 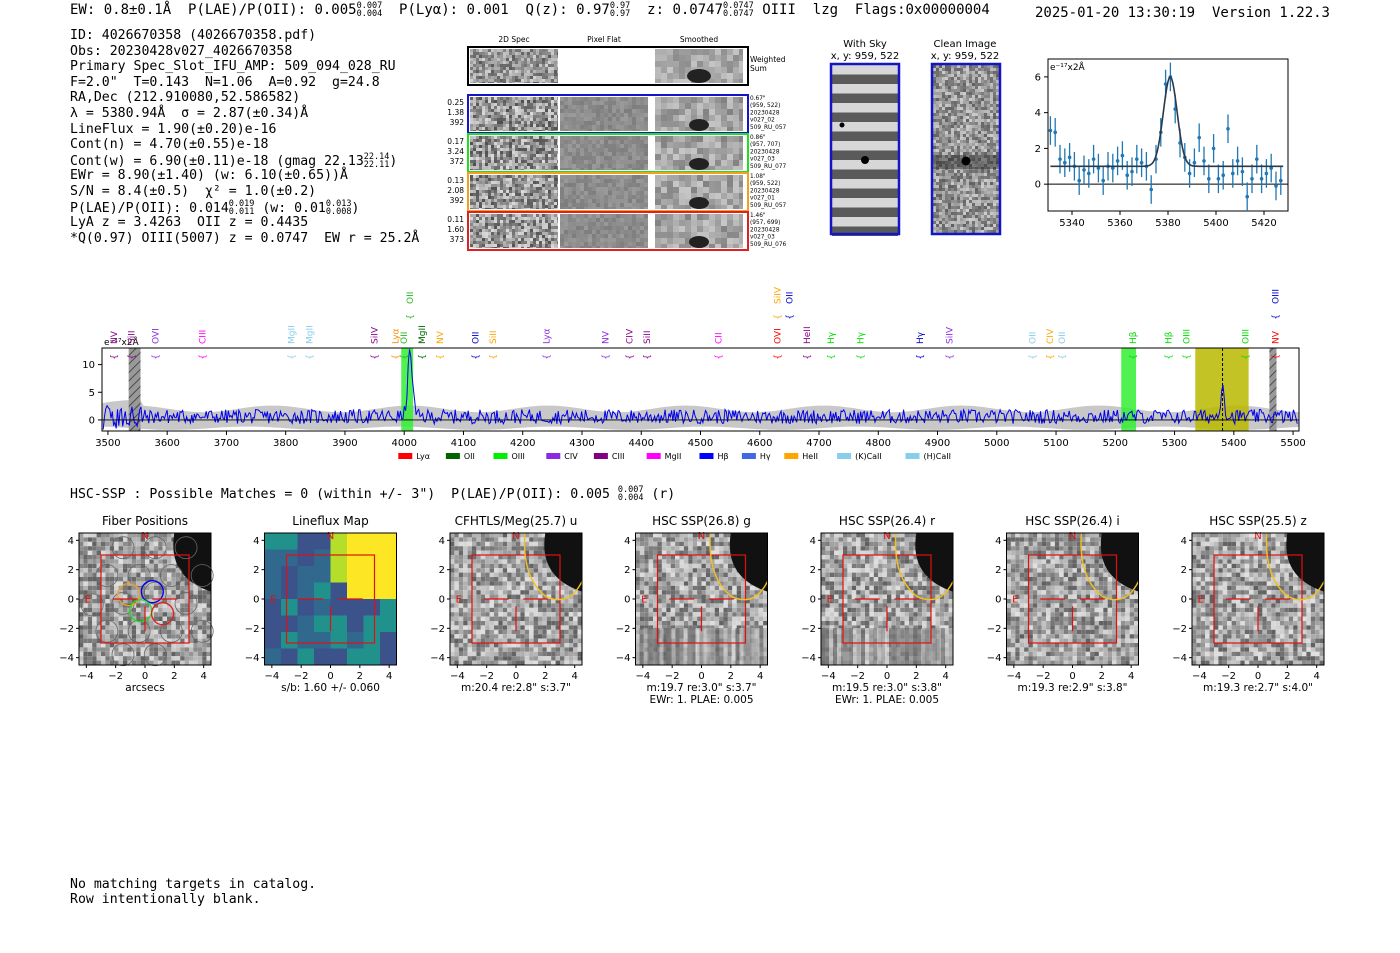 I want to click on full-xtick-label: 4500, so click(x=700, y=443).